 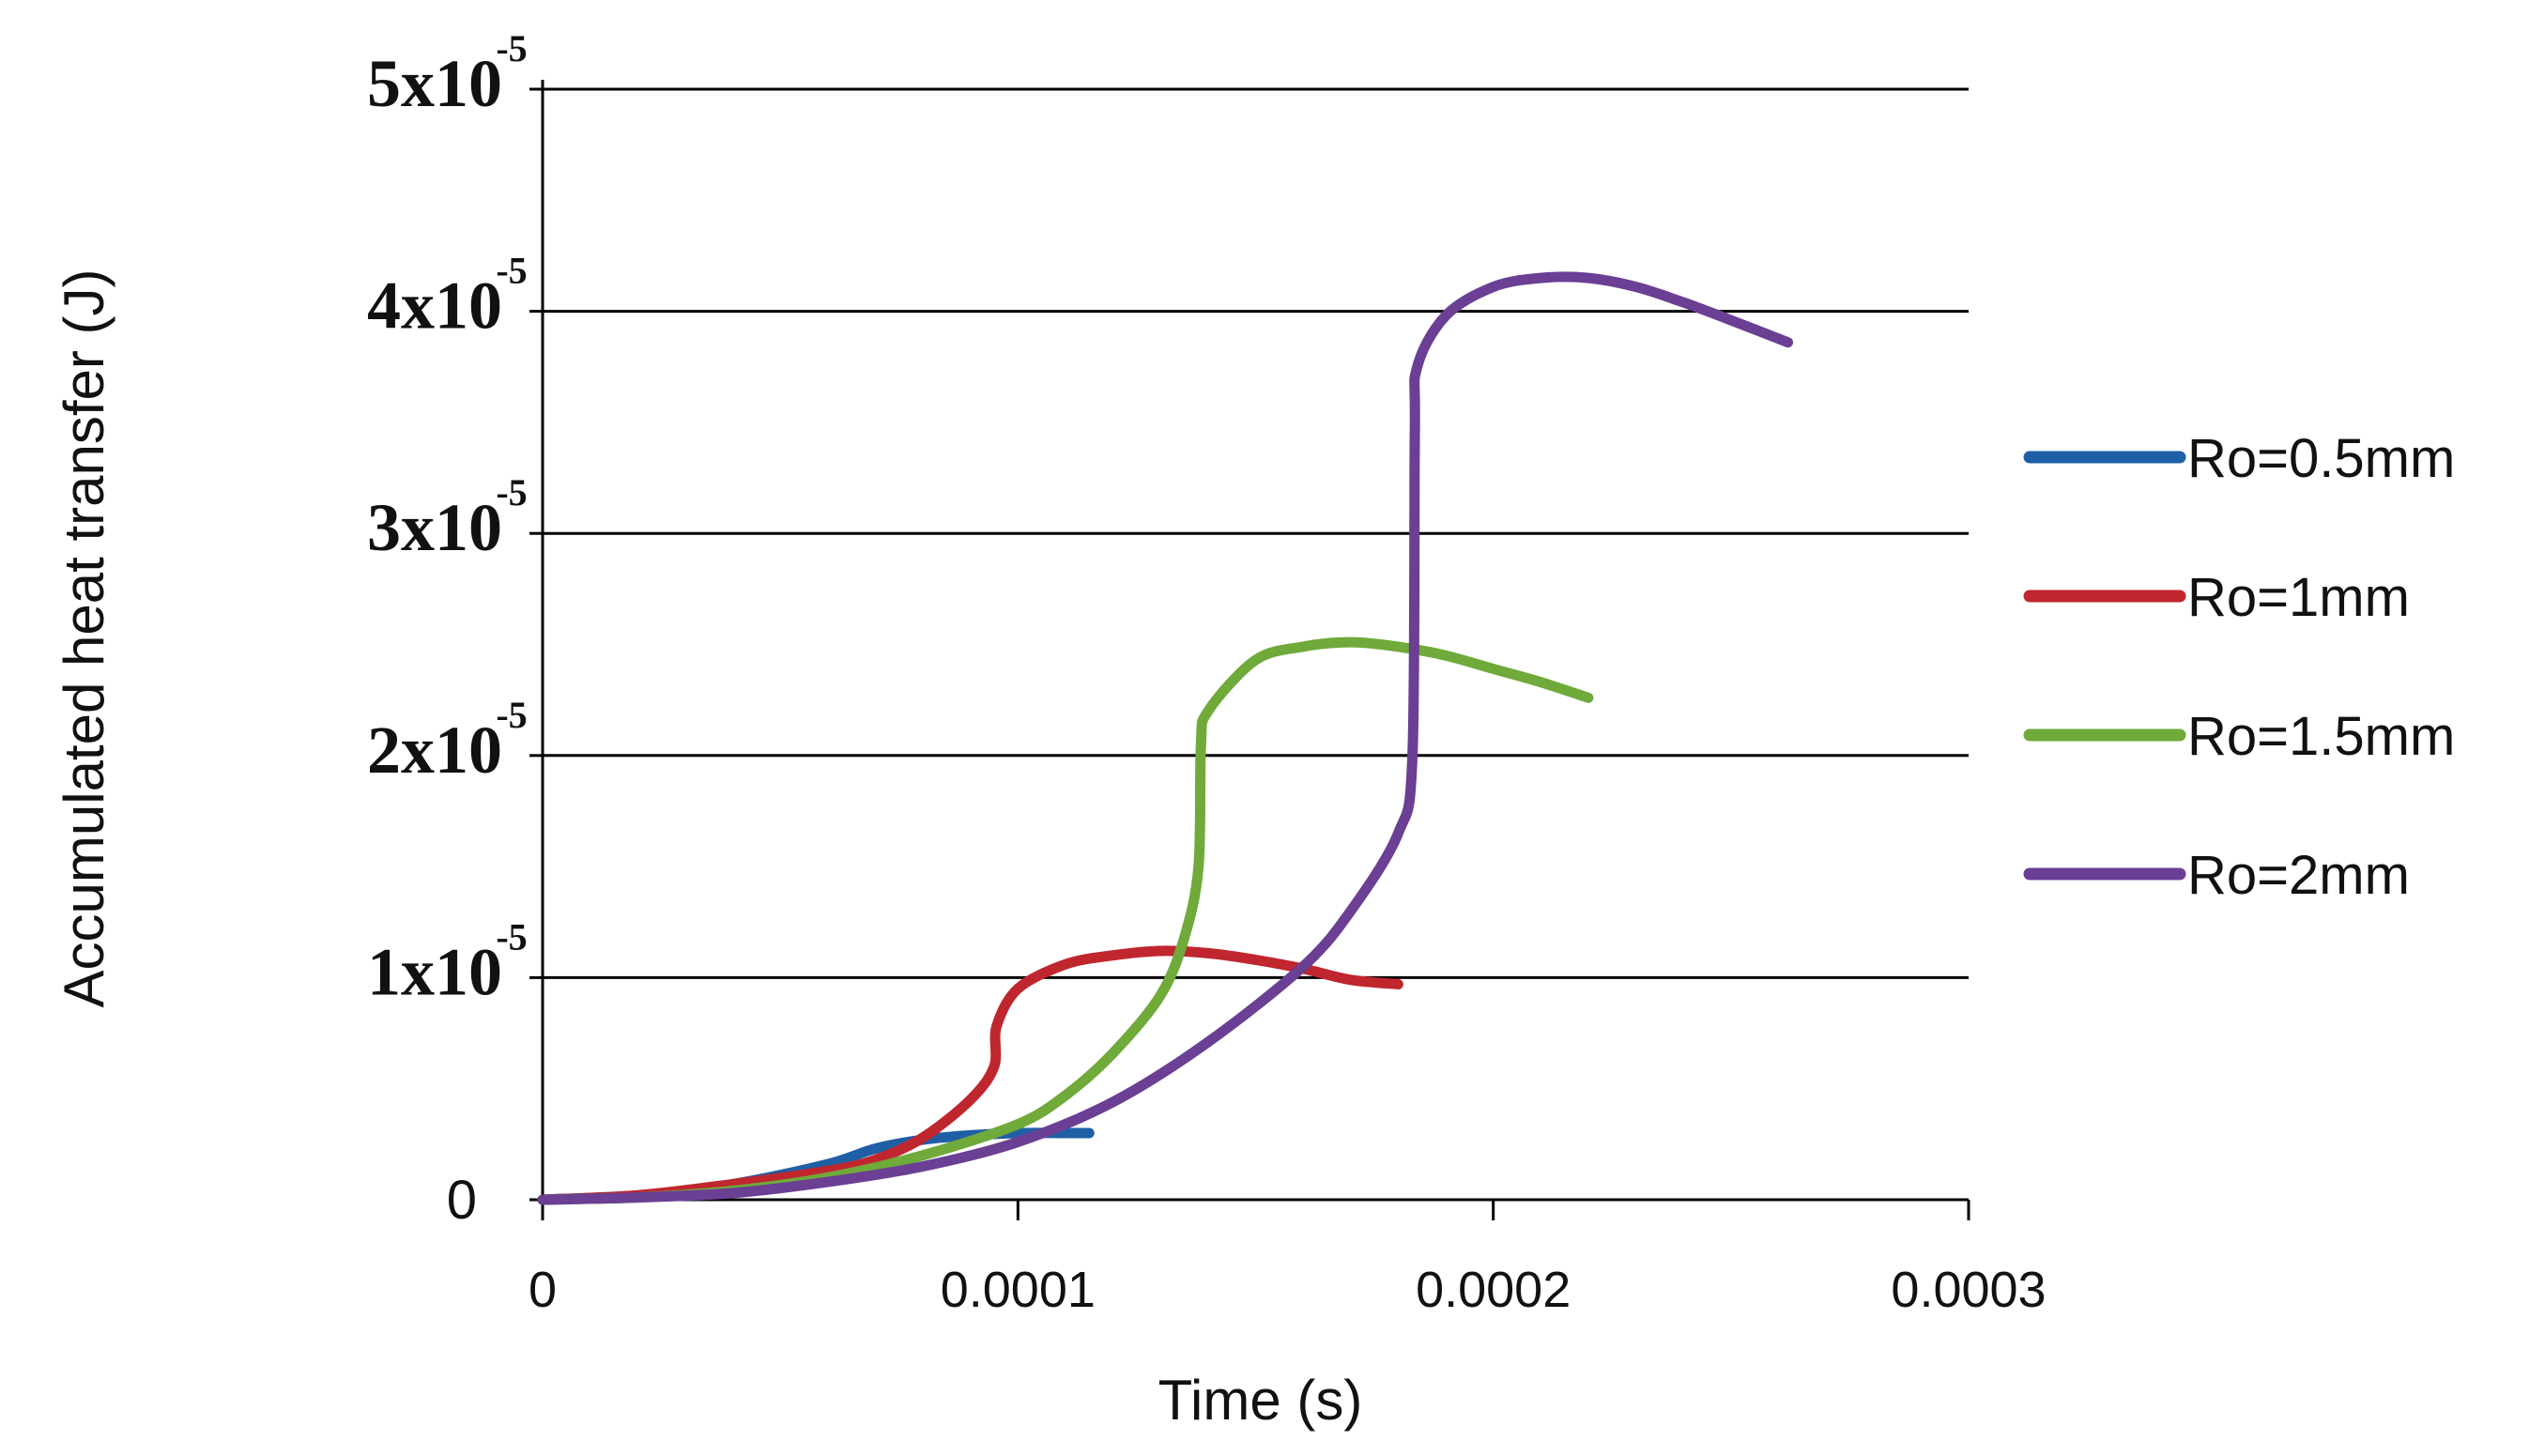 What do you see at coordinates (434, 750) in the screenshot?
I see `y-tick-label-2: 2x10` at bounding box center [434, 750].